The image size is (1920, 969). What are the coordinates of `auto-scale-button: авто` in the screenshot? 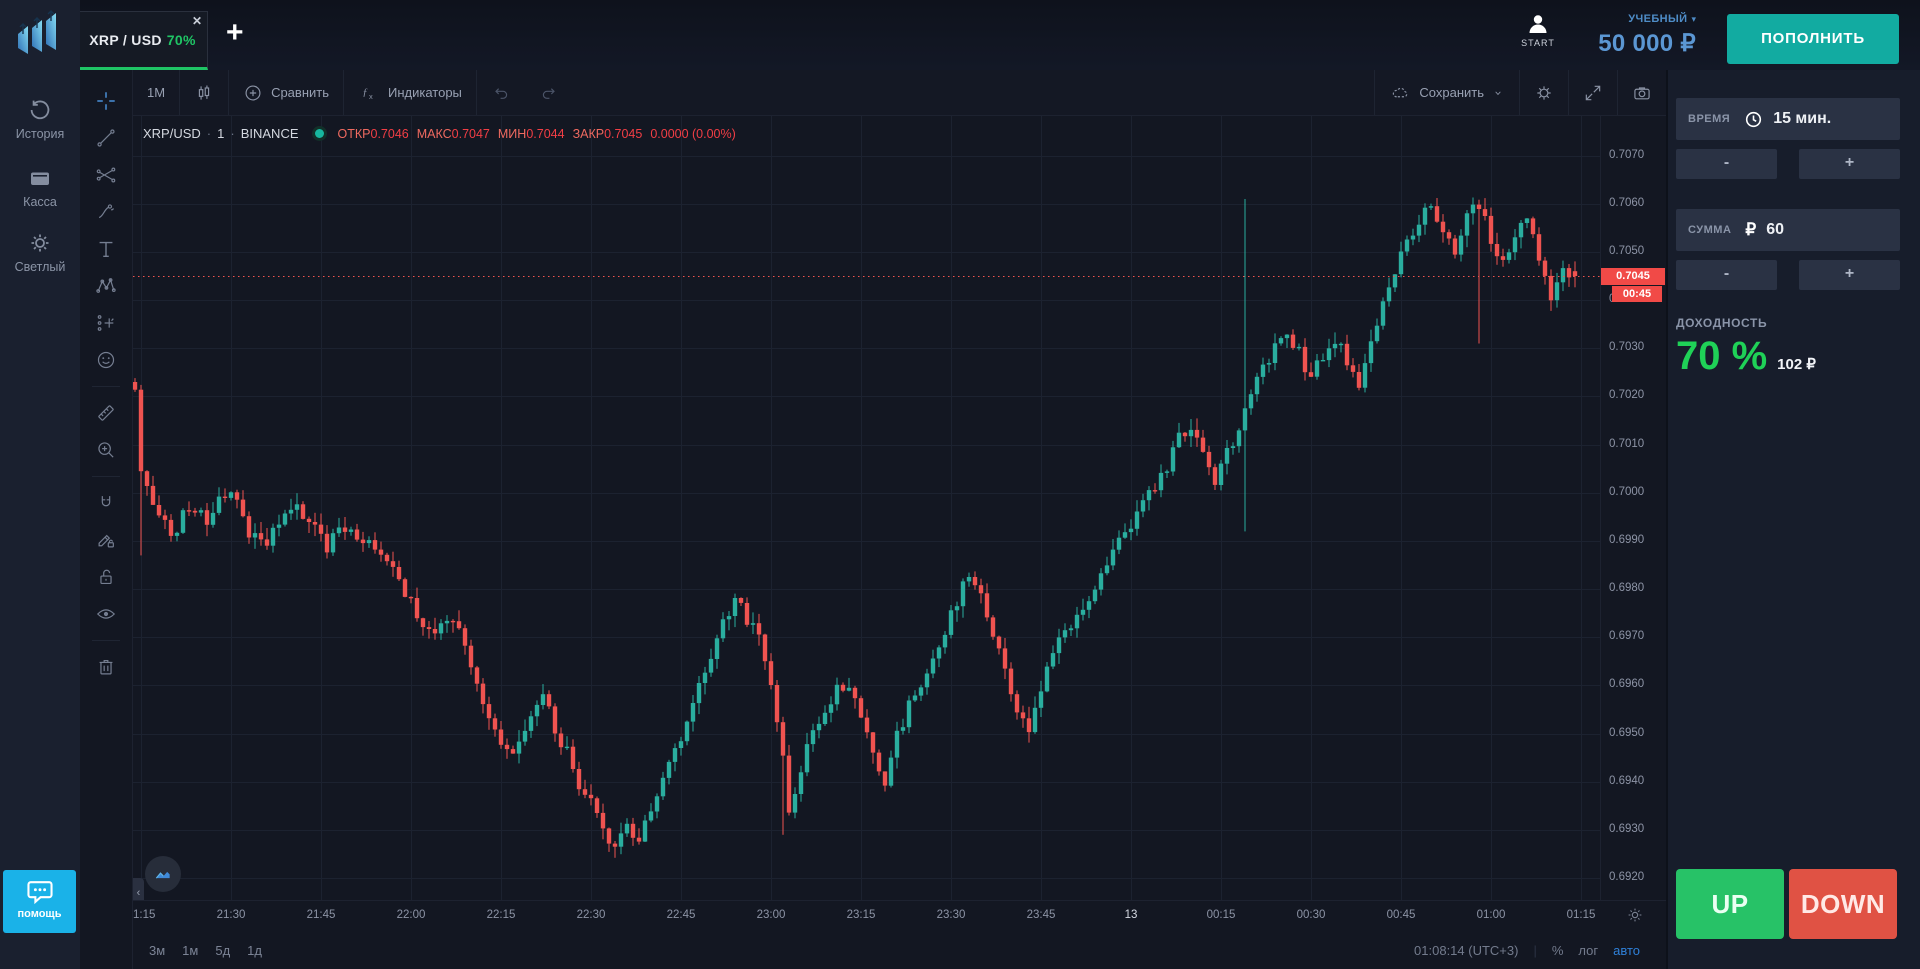 It's located at (1626, 950).